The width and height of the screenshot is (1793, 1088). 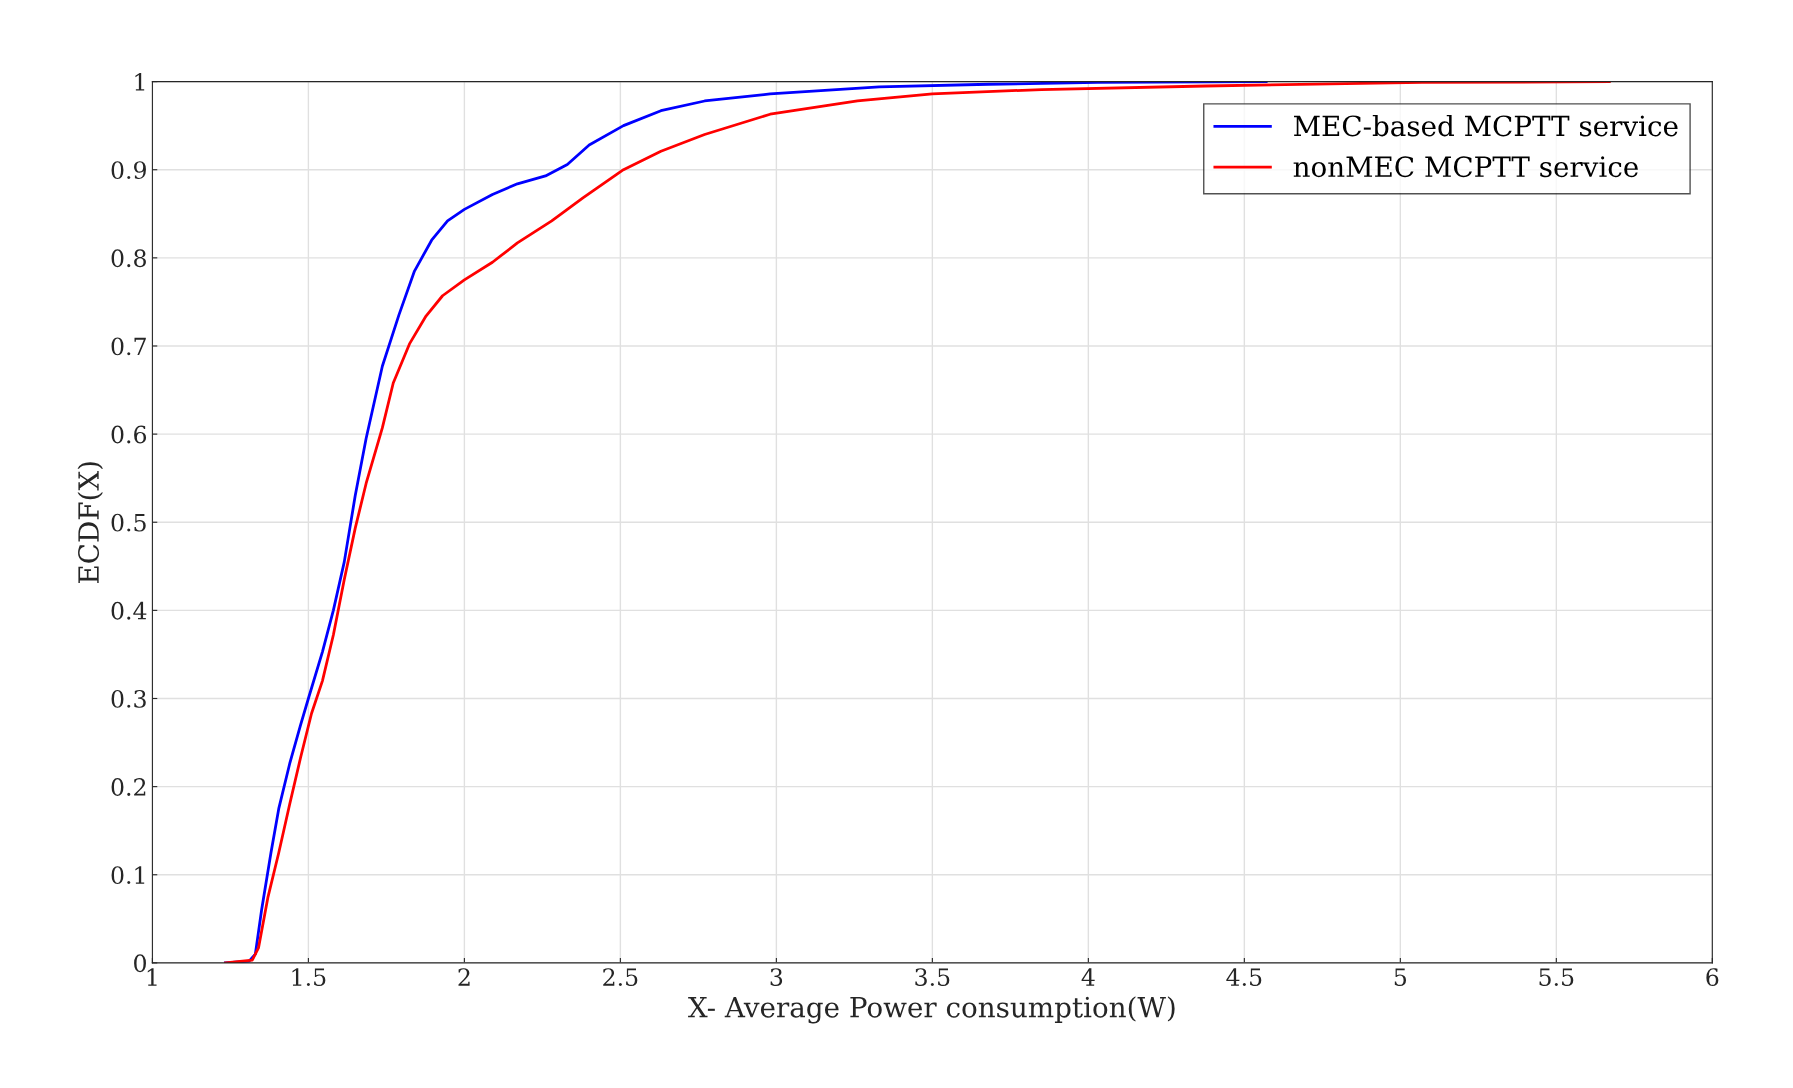 What do you see at coordinates (128, 875) in the screenshot?
I see `y-tick-label: 0.1` at bounding box center [128, 875].